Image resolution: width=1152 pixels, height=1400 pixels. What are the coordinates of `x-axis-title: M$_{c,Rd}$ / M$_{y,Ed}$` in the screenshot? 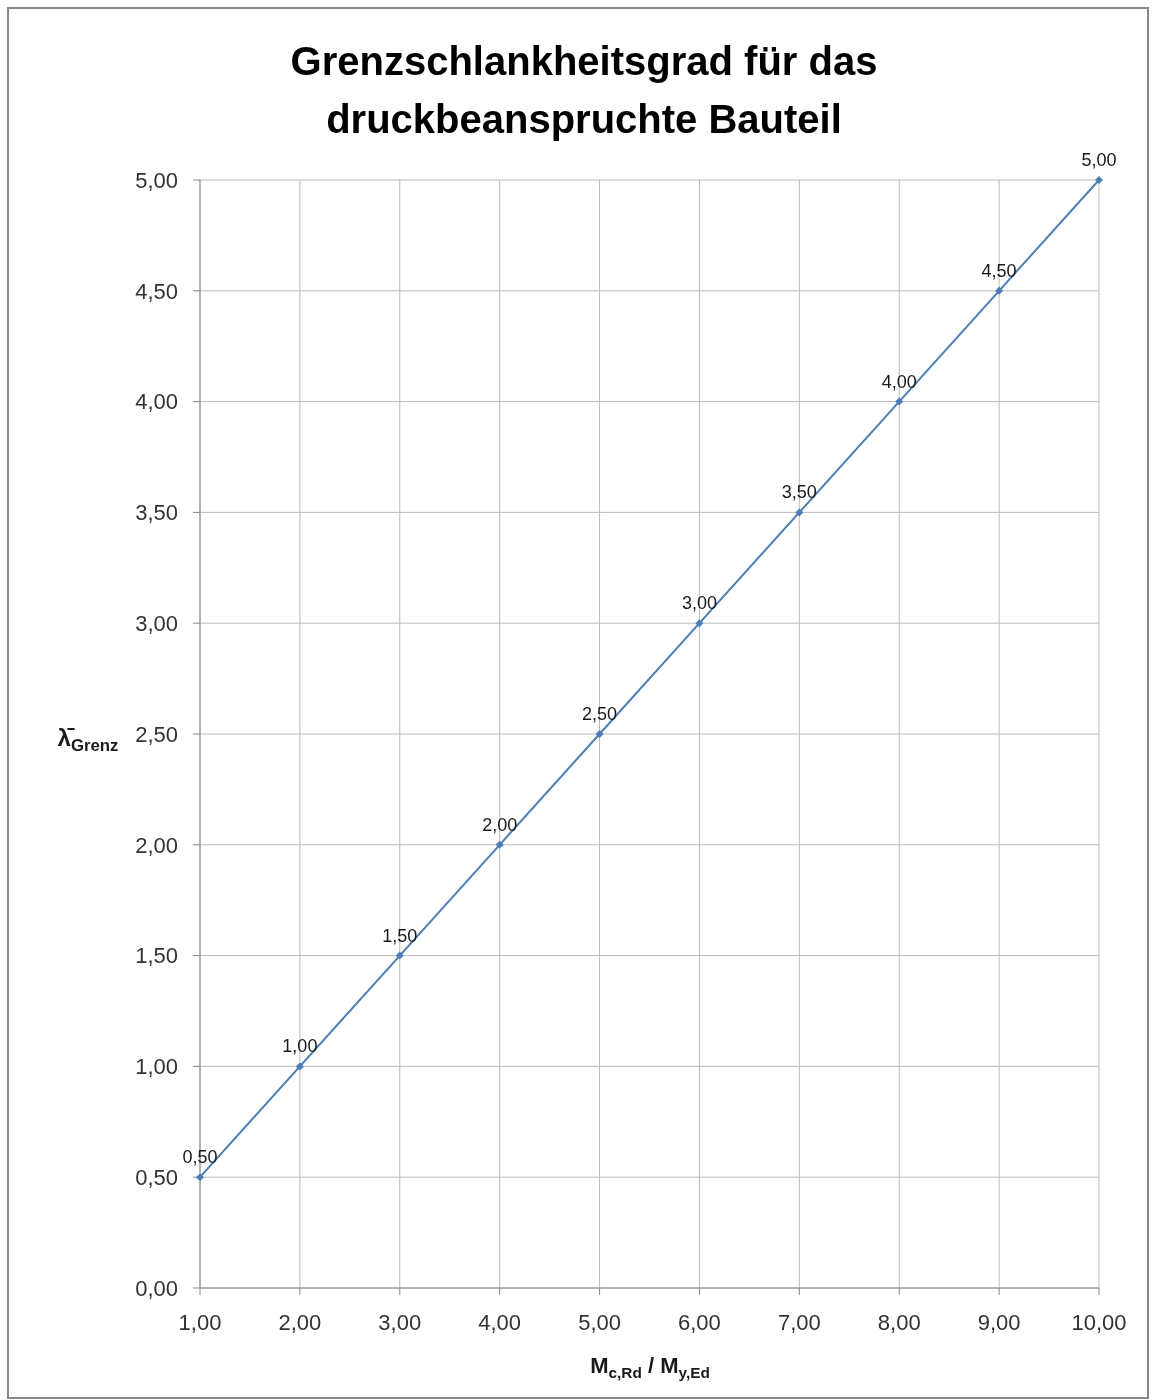 It's located at (650, 1367).